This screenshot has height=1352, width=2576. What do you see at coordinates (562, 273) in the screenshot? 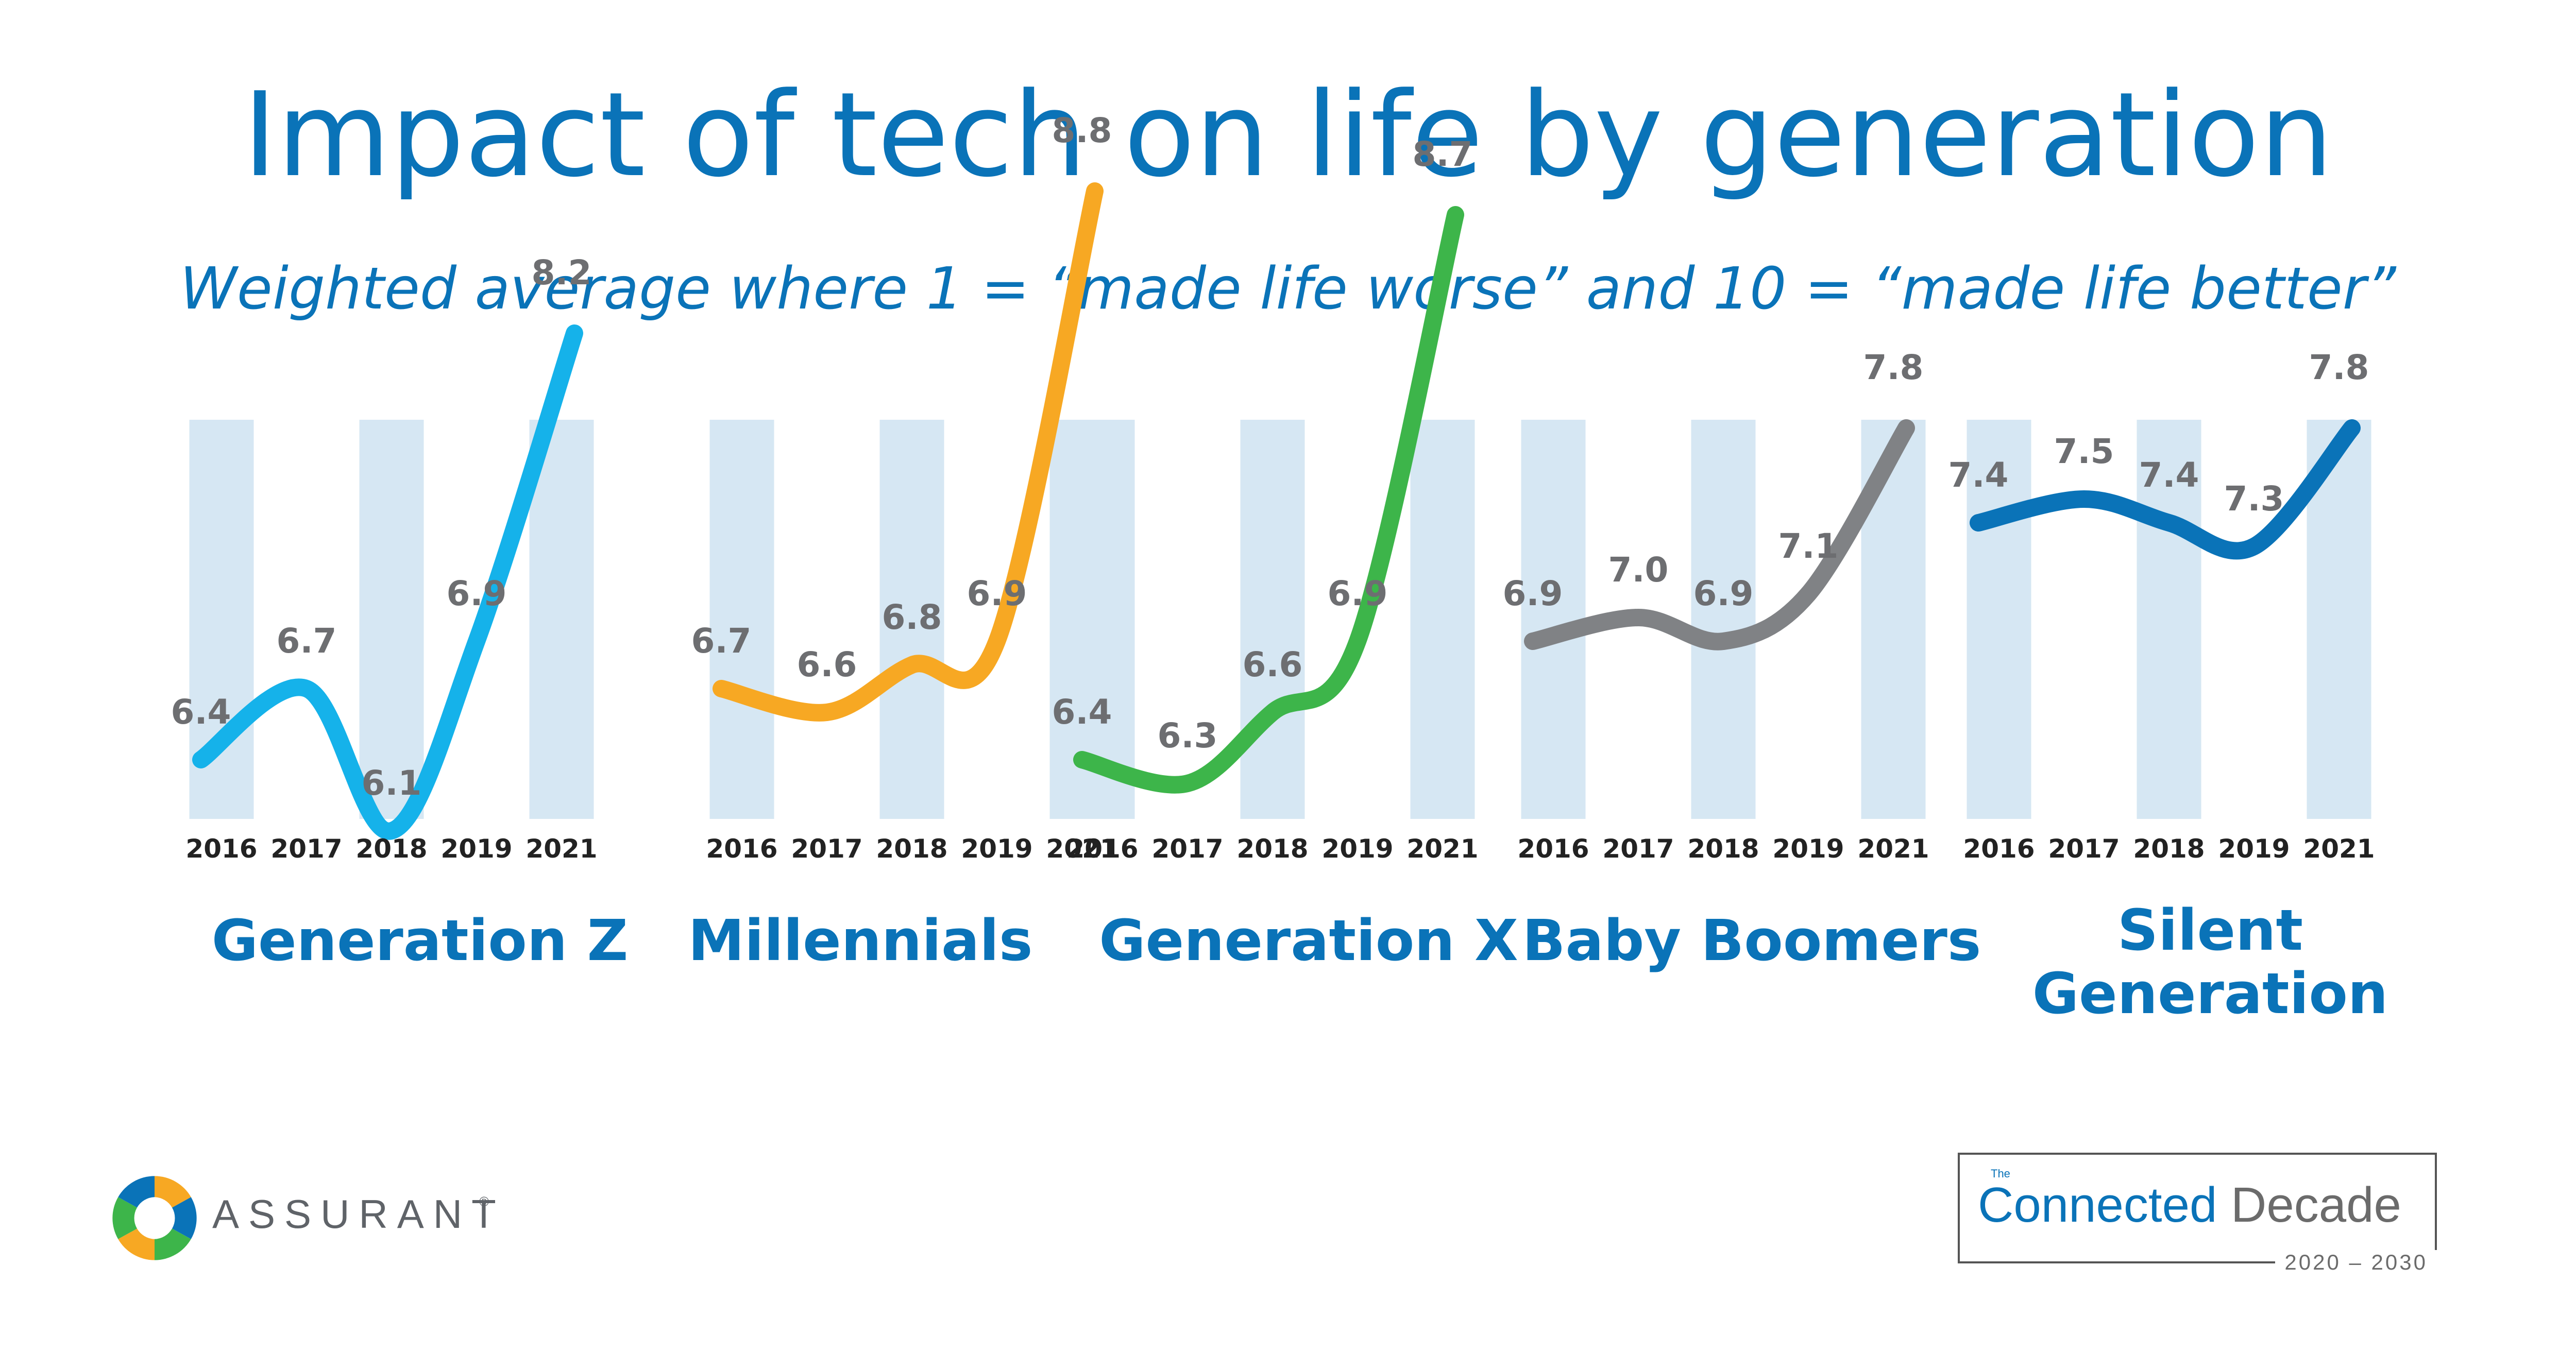
I see `value-label: 8.2` at bounding box center [562, 273].